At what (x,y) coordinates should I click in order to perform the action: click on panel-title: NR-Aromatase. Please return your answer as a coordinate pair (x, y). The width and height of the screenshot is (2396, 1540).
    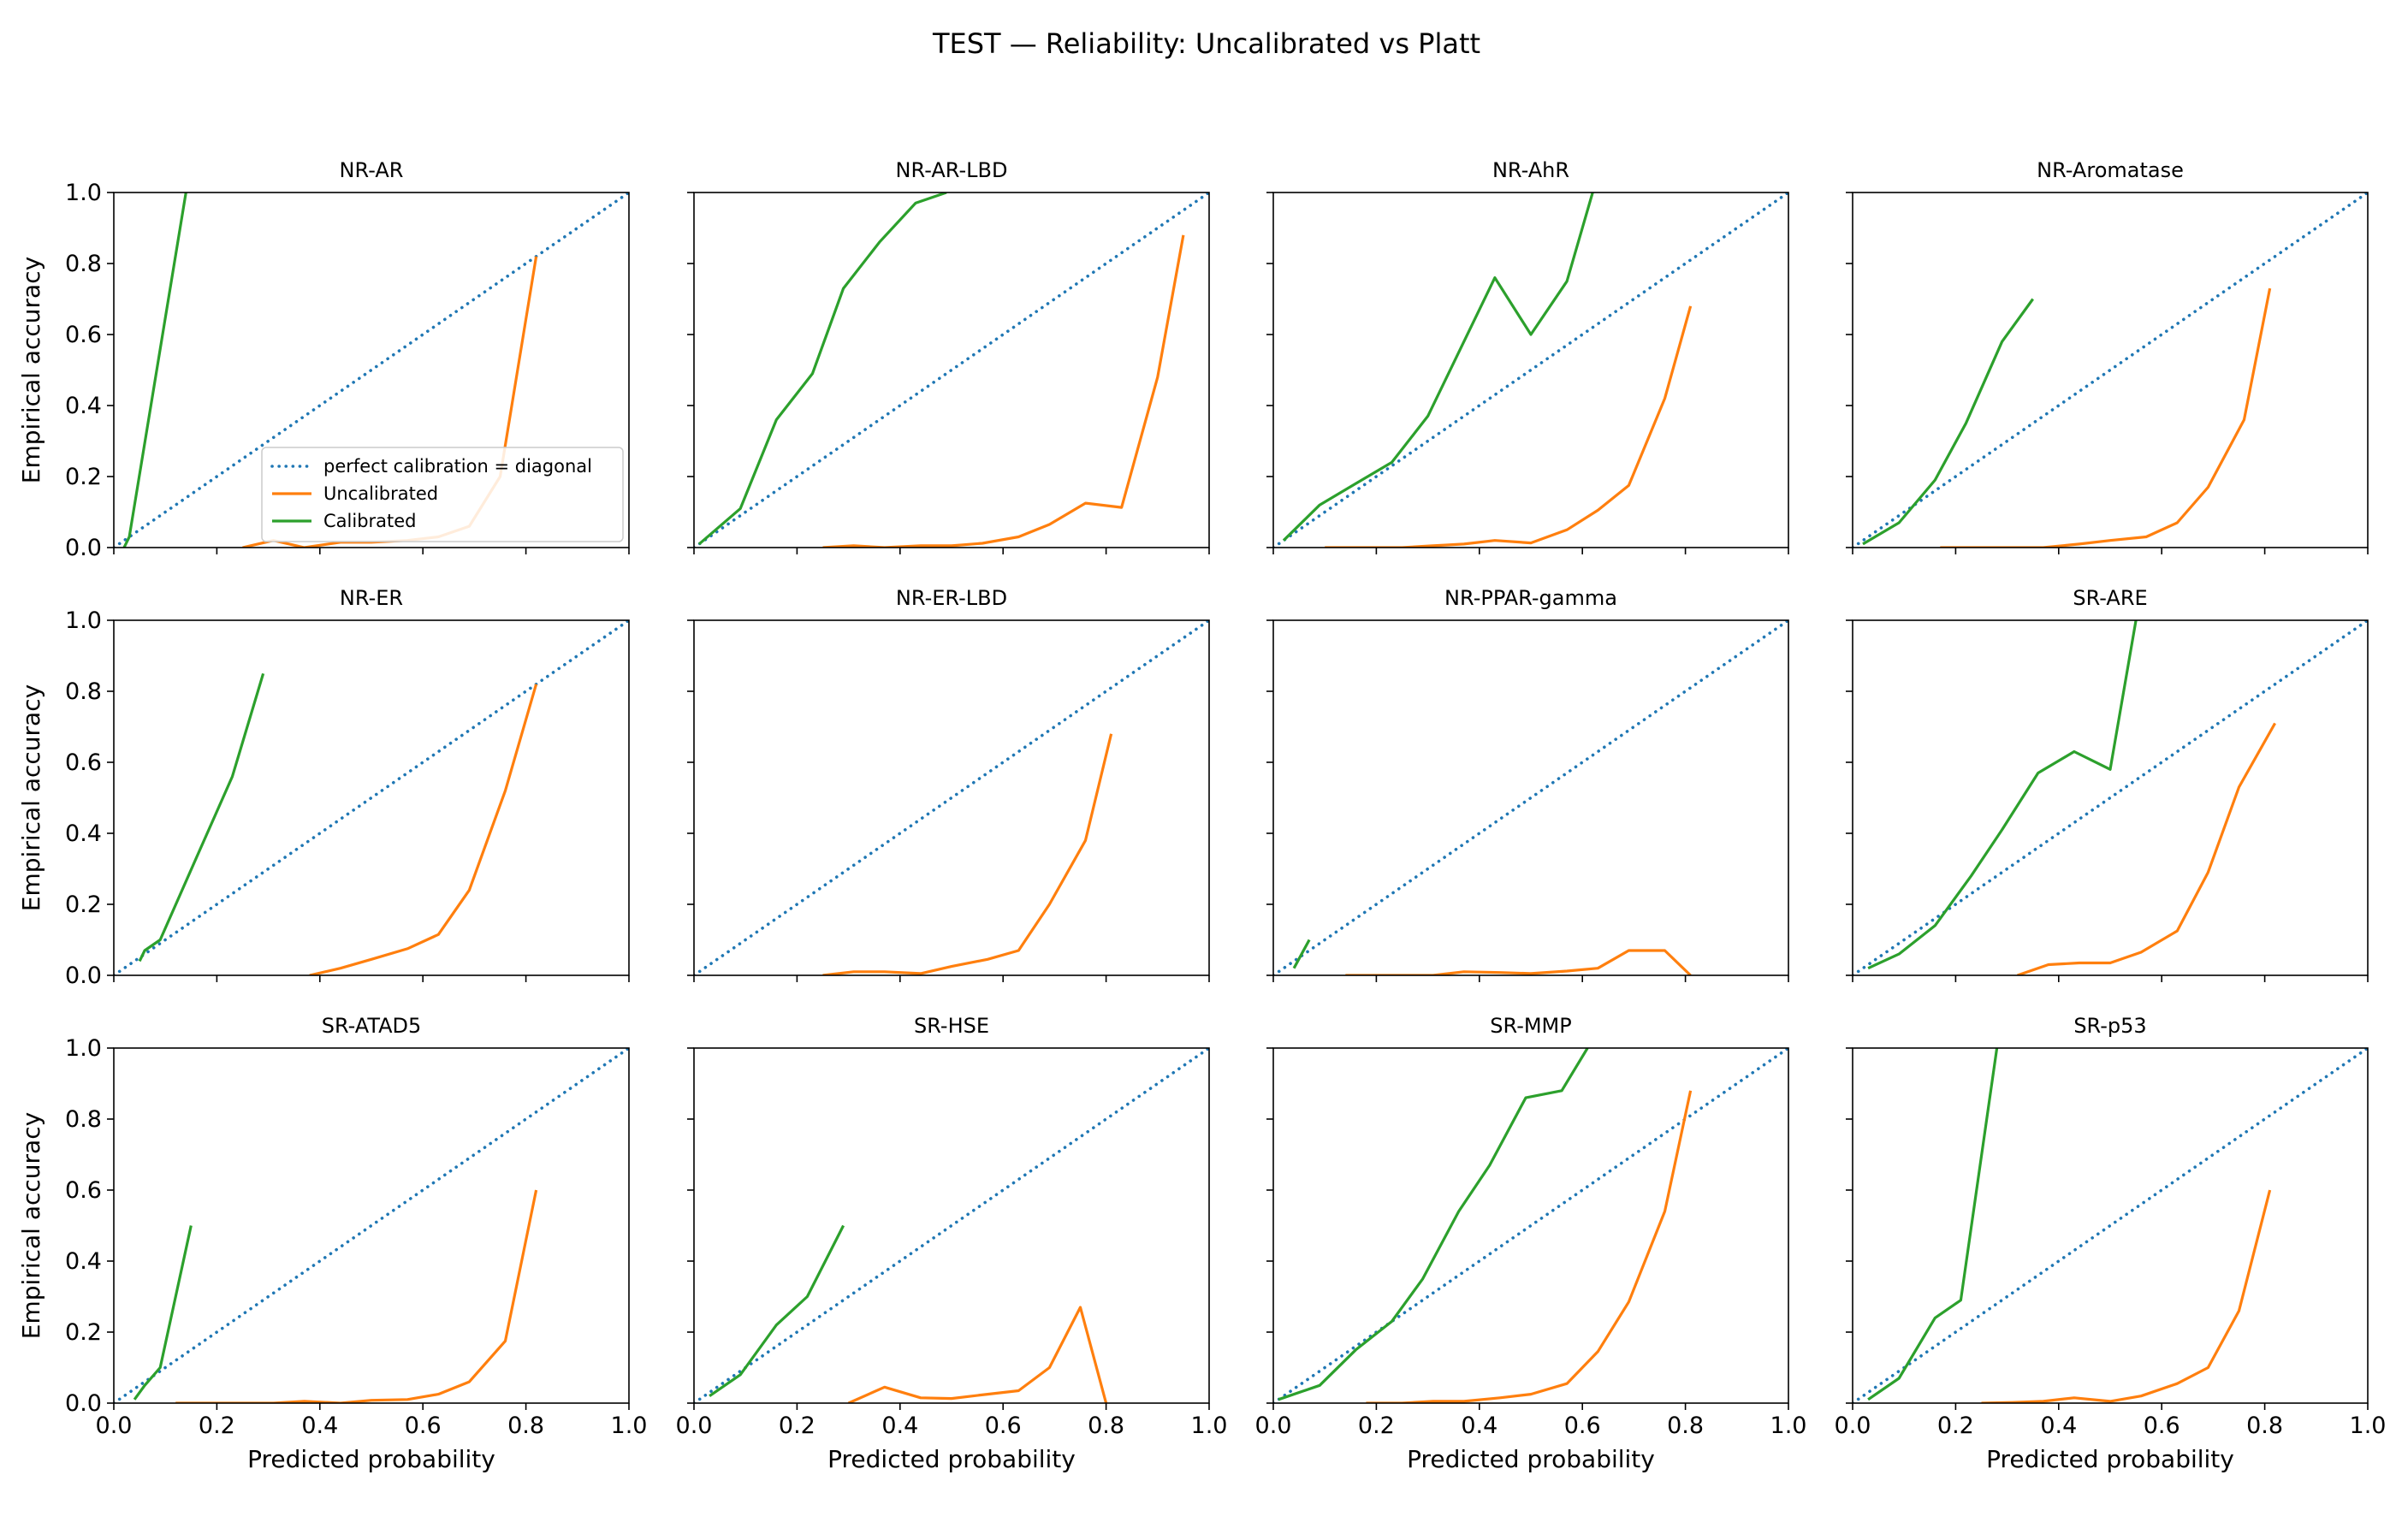
    Looking at the image, I should click on (2110, 170).